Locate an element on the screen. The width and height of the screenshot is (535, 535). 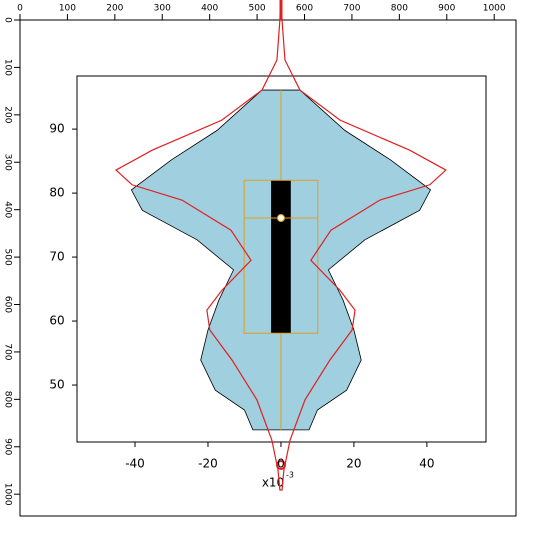
y-tick-label: 50 is located at coordinates (56, 385).